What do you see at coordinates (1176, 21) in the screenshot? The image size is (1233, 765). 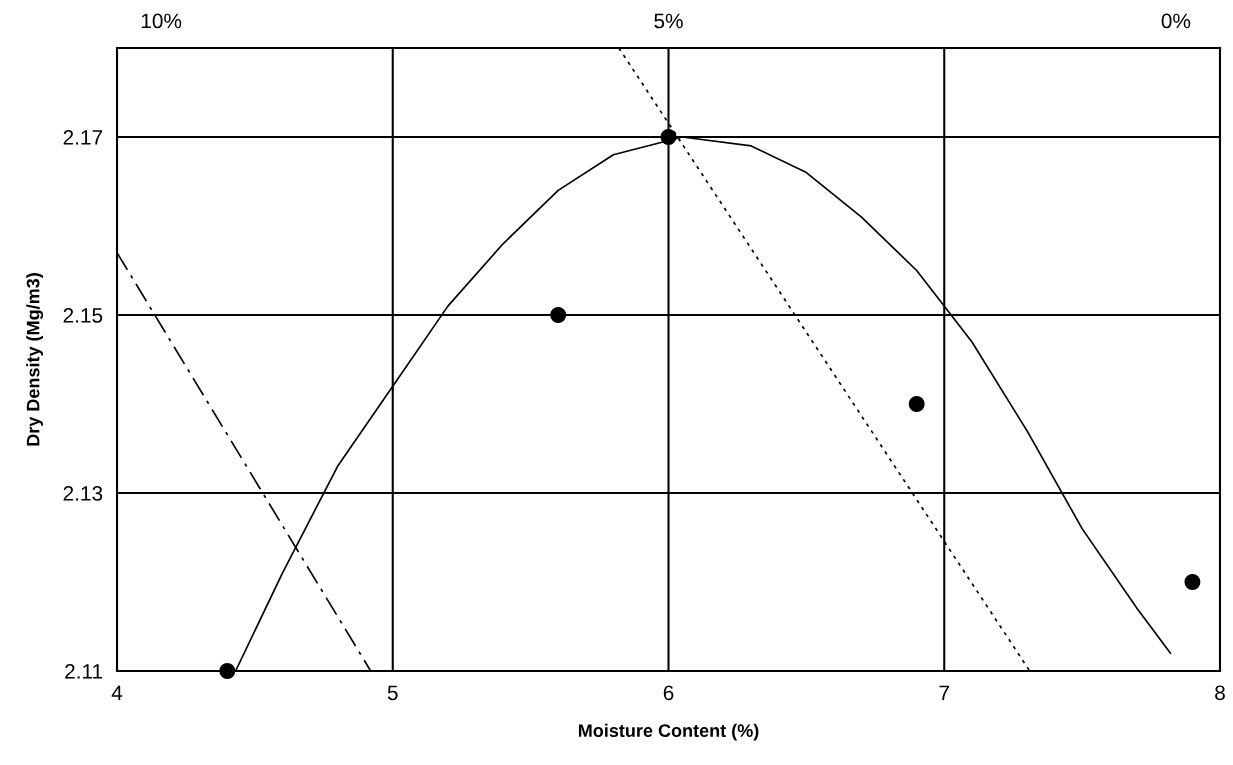 I see `text: 0%` at bounding box center [1176, 21].